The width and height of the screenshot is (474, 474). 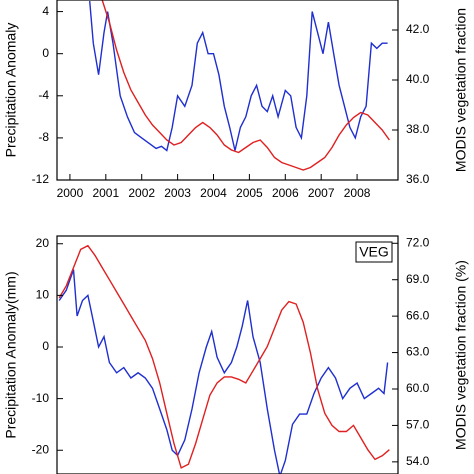 I want to click on y-tick-label: -12, so click(x=41, y=179).